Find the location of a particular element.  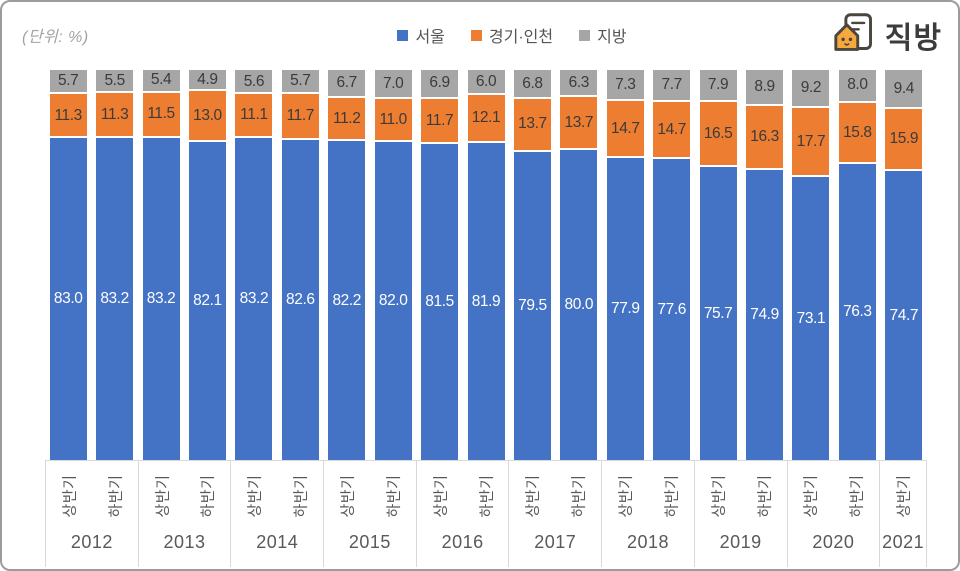

segment-seoul: 82.6 is located at coordinates (300, 298).